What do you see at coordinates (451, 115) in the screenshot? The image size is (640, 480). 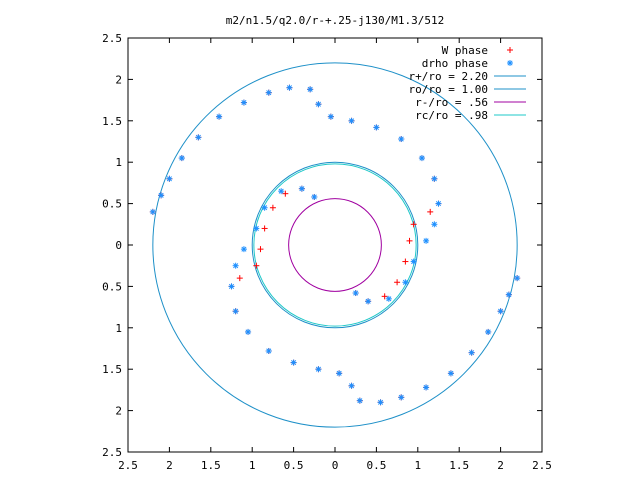 I see `legend-label-5: rc/ro = .98` at bounding box center [451, 115].